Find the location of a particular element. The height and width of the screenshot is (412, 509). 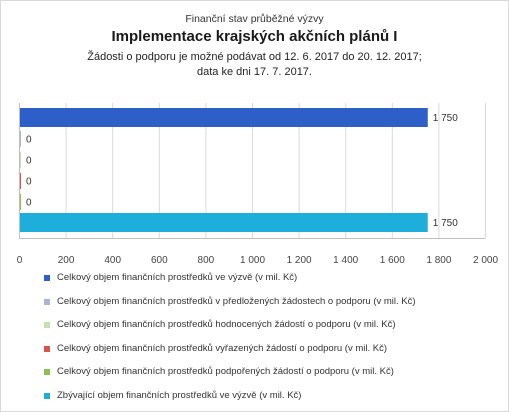

x-tick-label: 2 000 is located at coordinates (485, 260).